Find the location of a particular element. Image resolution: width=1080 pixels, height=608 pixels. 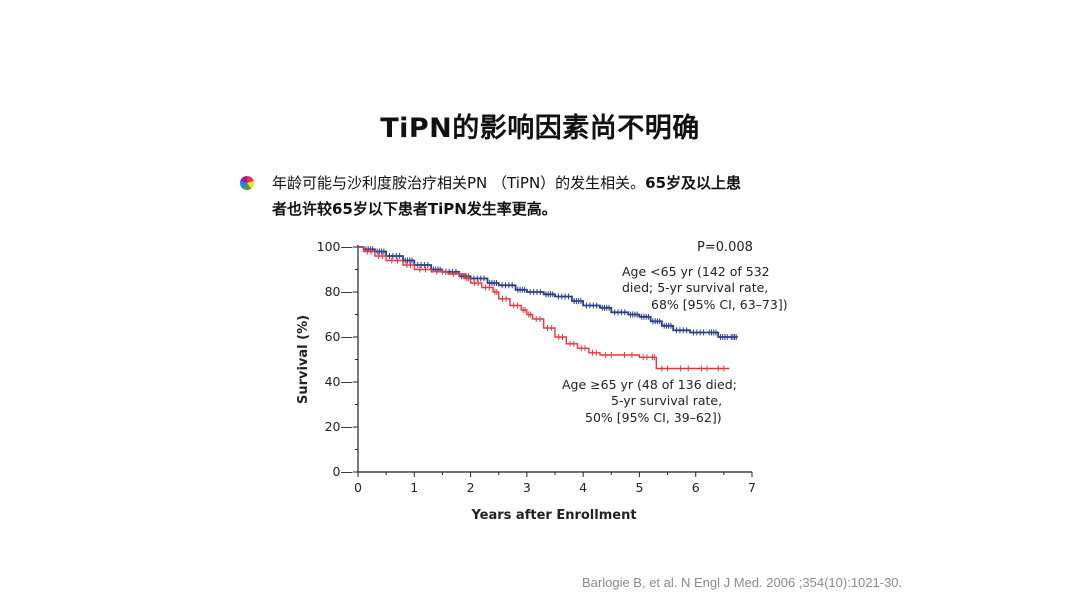

p-value-label: P=0.008 is located at coordinates (725, 247).